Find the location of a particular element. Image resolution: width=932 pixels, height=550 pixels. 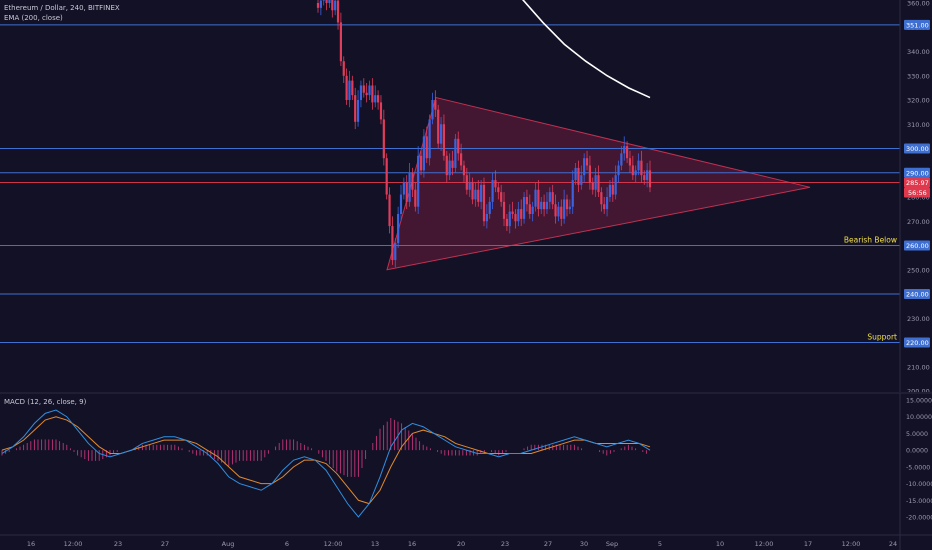

countdown-badge is located at coordinates (917, 192).